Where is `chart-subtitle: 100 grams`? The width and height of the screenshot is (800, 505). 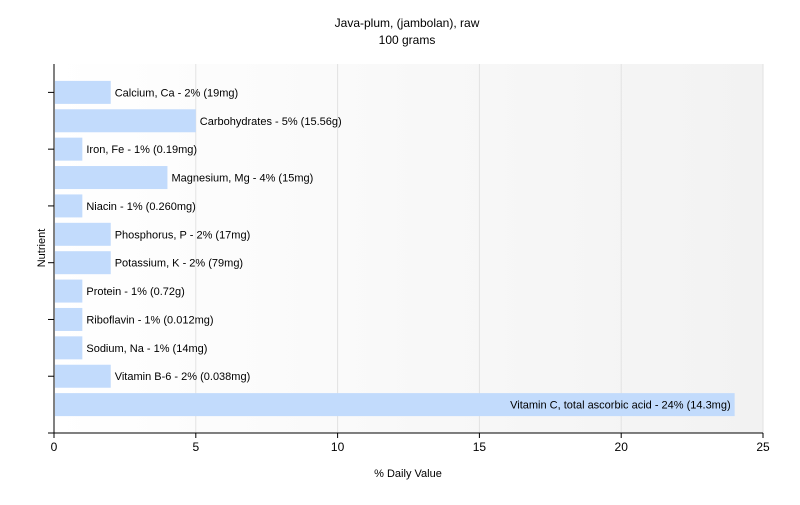 chart-subtitle: 100 grams is located at coordinates (407, 40).